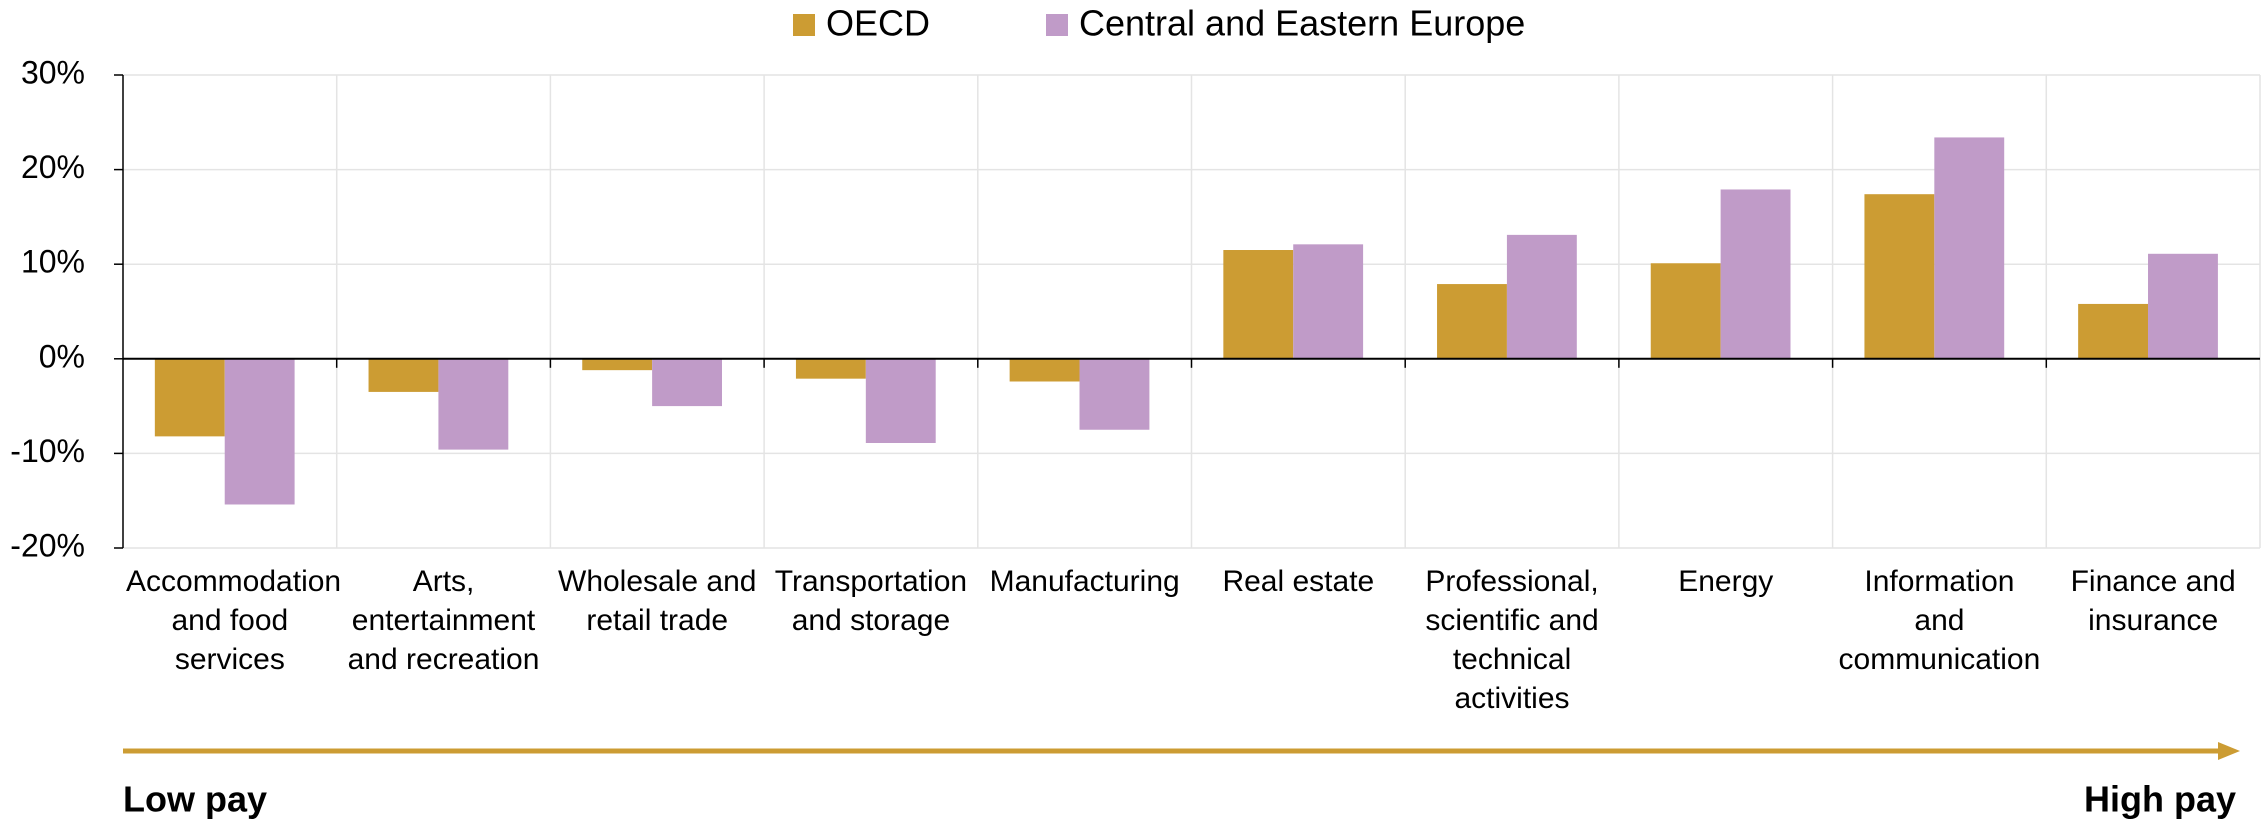  Describe the element at coordinates (878, 23) in the screenshot. I see `legend-label: OECD` at that location.